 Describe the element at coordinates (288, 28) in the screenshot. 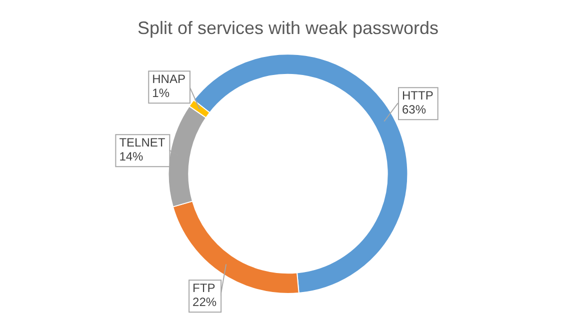

I see `chart-title: Split of services with weak passwords` at that location.